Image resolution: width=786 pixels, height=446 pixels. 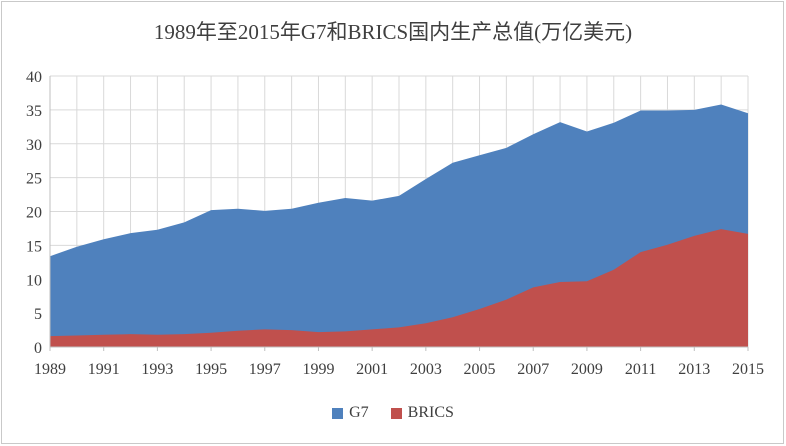 I want to click on legend-item-brics: BRICS, so click(x=422, y=413).